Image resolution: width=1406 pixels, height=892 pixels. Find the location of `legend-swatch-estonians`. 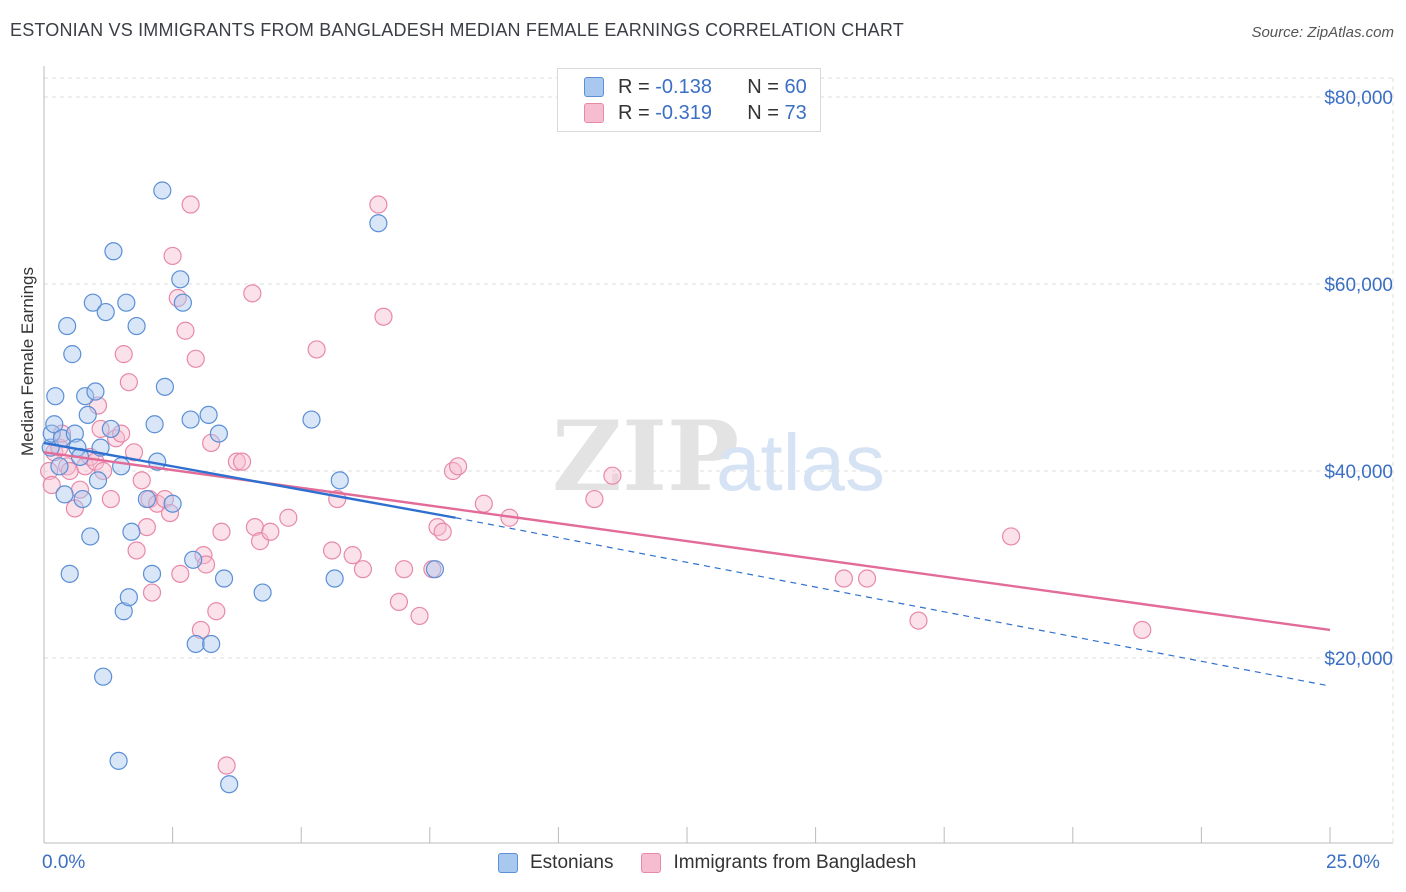

legend-swatch-estonians is located at coordinates (594, 87).